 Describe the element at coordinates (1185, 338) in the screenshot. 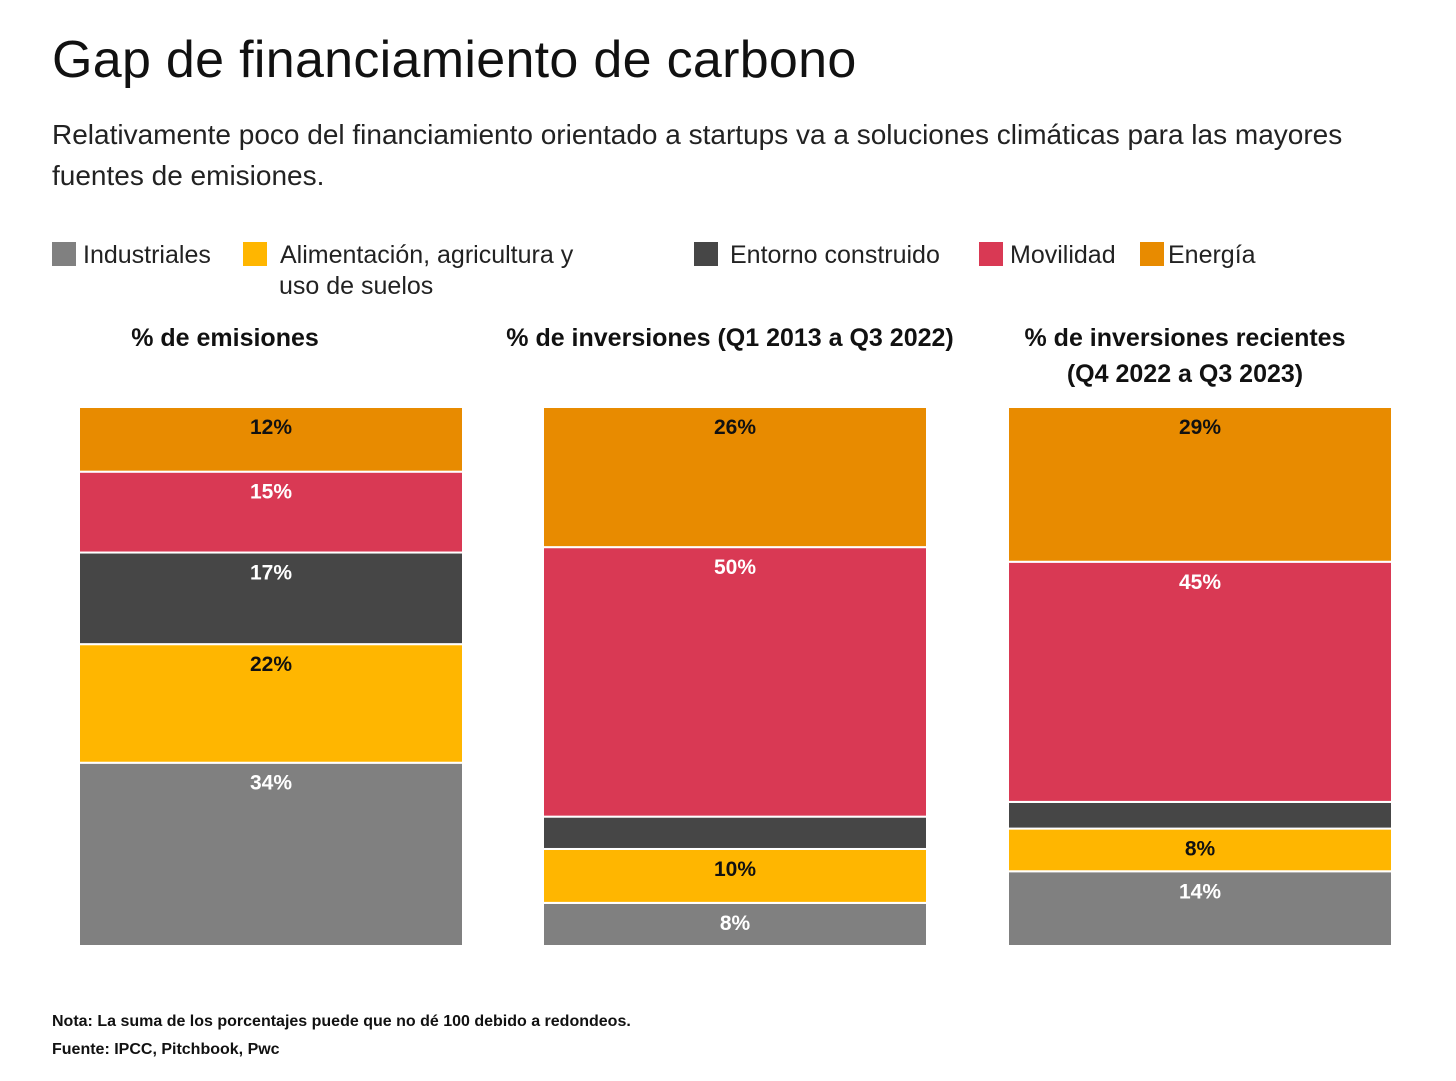

I see `panel-title-inversiones-recientes-line1: % de inversiones recientes` at that location.